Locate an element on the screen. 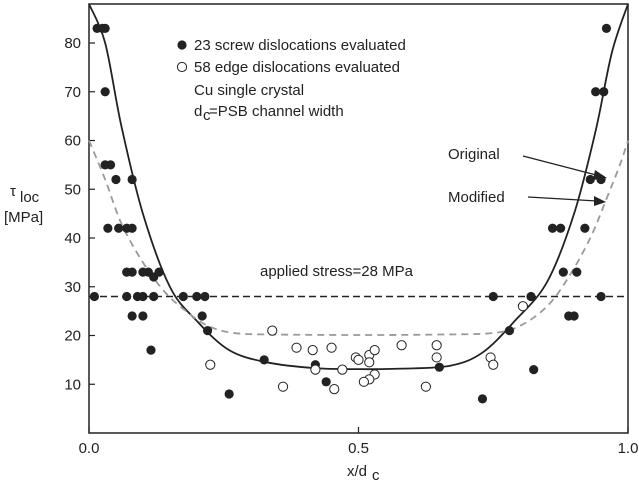 This screenshot has width=639, height=483. legend-screw-marker is located at coordinates (182, 45).